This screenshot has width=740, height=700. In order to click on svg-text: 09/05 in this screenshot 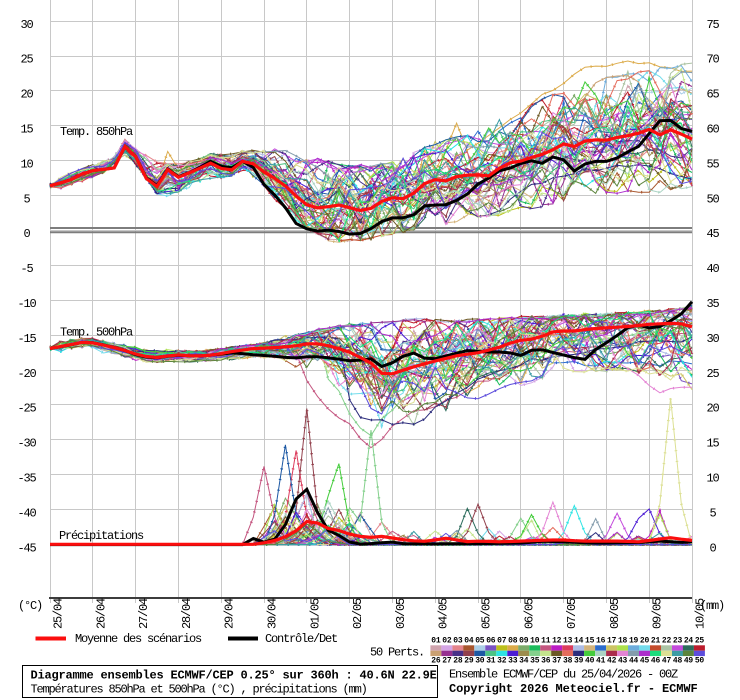, I will do `click(658, 613)`.